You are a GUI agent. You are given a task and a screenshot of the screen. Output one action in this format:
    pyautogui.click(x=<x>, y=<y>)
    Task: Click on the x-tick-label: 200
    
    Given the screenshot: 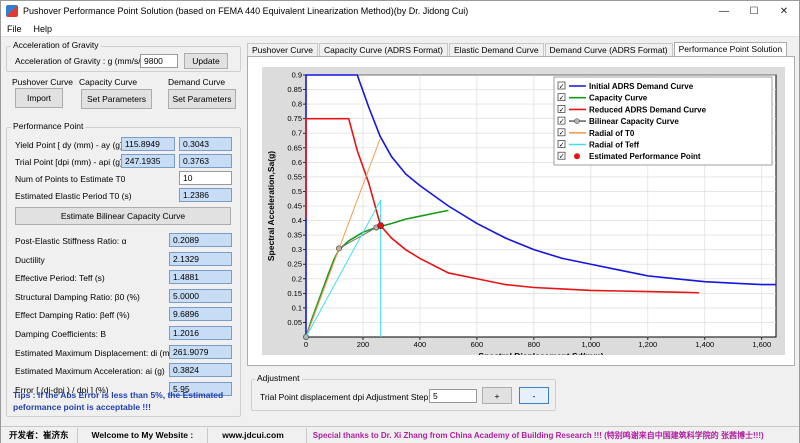 What is the action you would take?
    pyautogui.click(x=363, y=344)
    